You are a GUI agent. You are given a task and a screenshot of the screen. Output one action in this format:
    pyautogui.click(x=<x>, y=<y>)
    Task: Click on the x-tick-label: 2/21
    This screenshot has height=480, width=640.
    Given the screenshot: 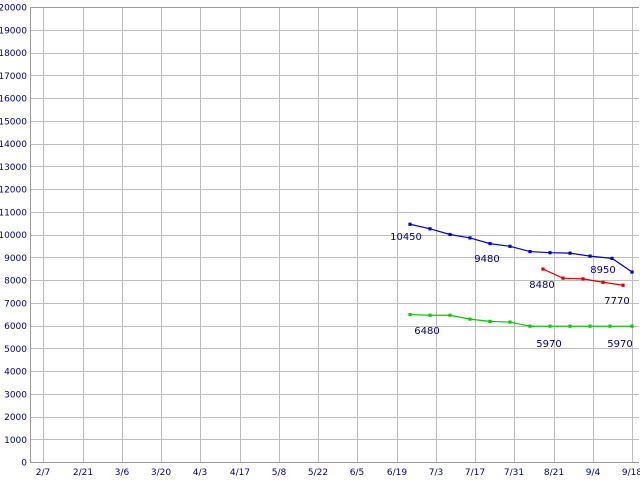 What is the action you would take?
    pyautogui.click(x=83, y=473)
    